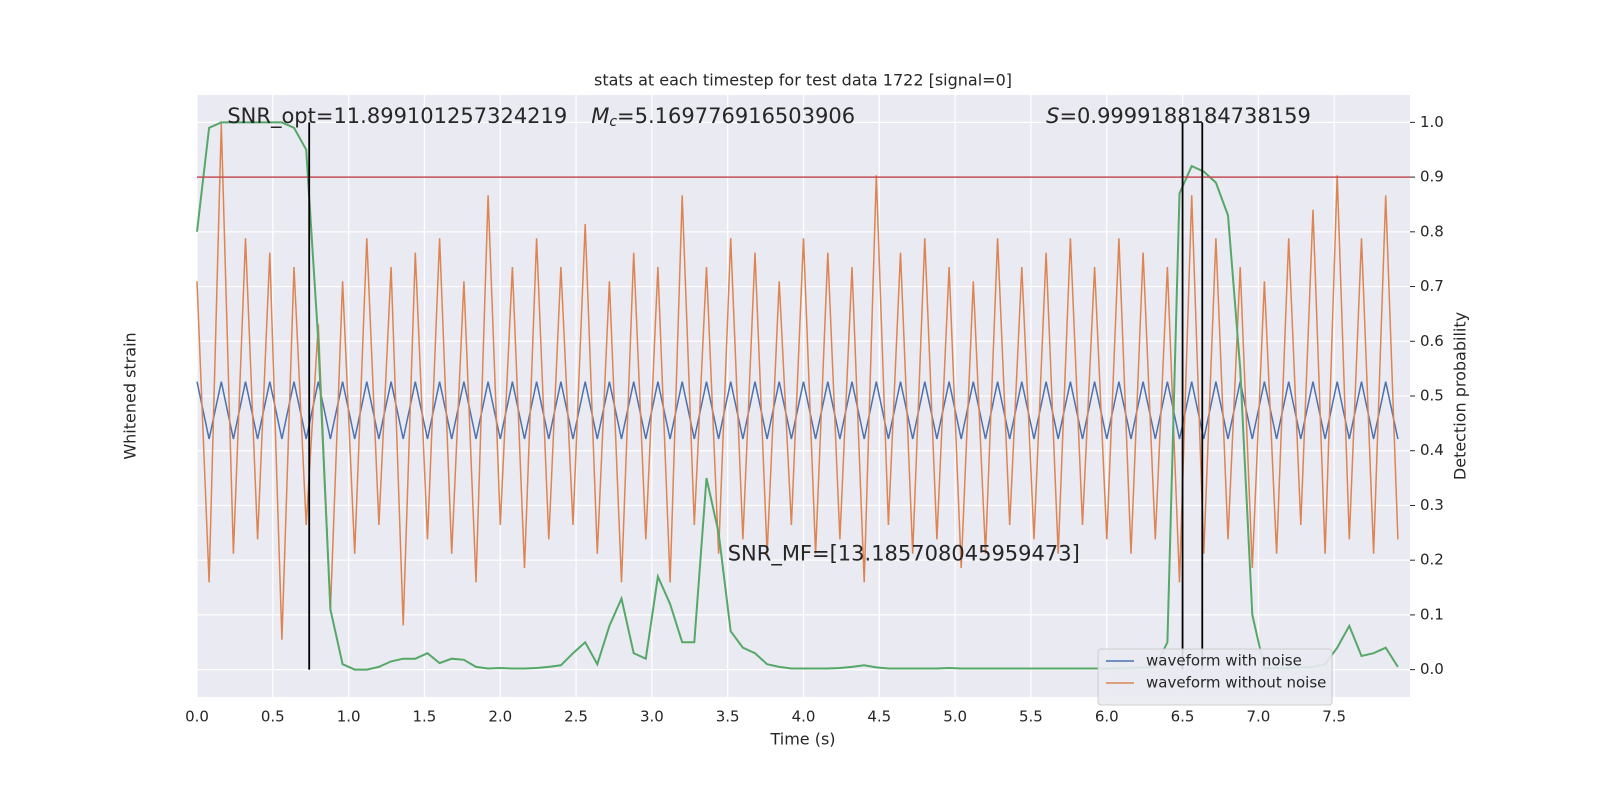  Describe the element at coordinates (1031, 717) in the screenshot. I see `x-tick-label: 5.5` at that location.